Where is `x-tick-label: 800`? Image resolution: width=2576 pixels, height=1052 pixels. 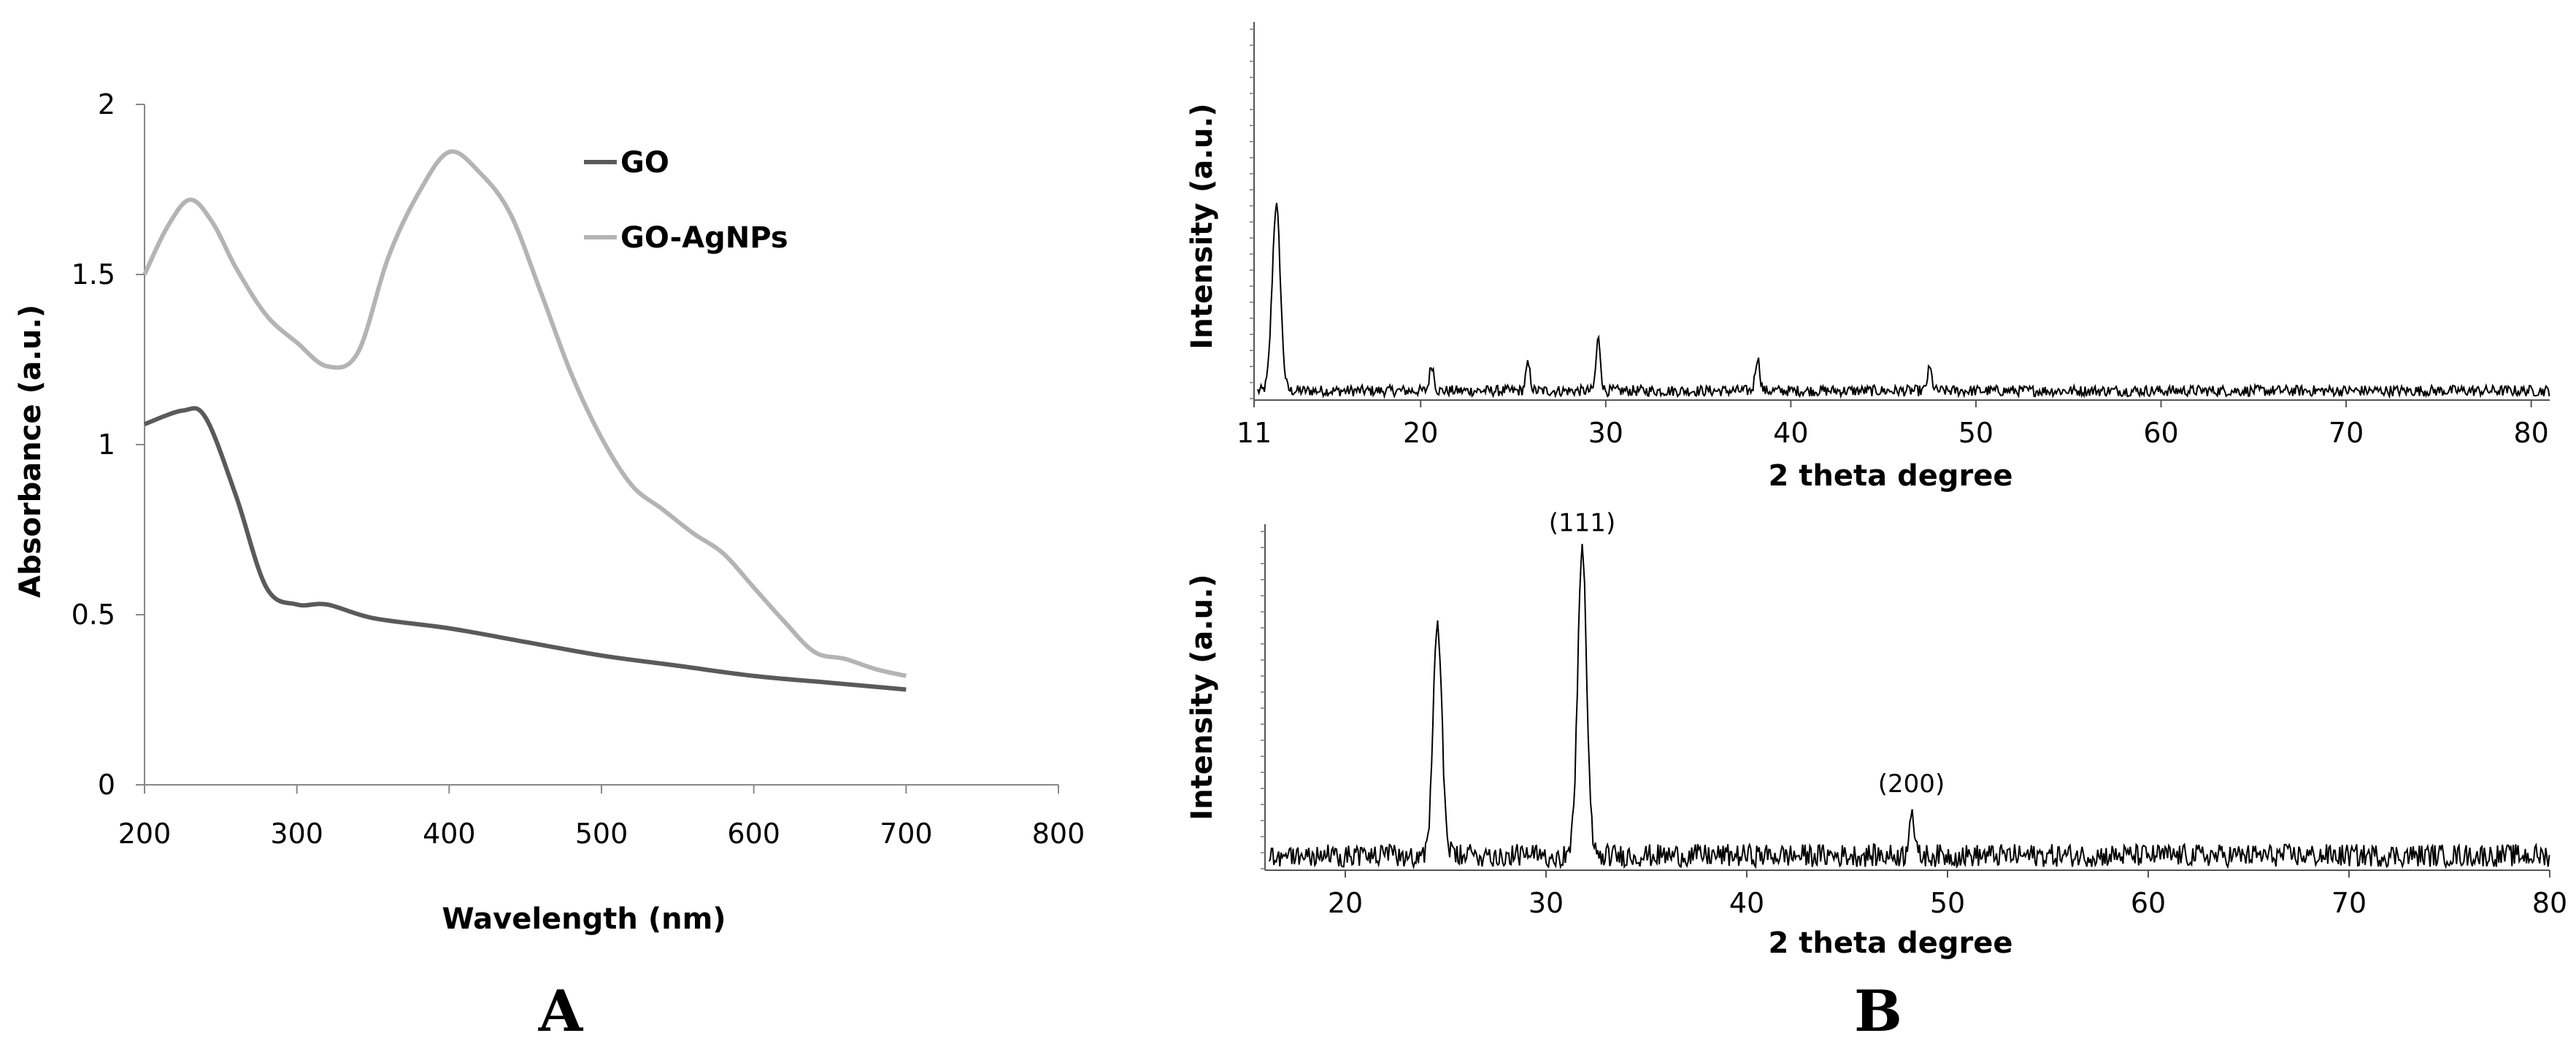 x-tick-label: 800 is located at coordinates (1058, 834).